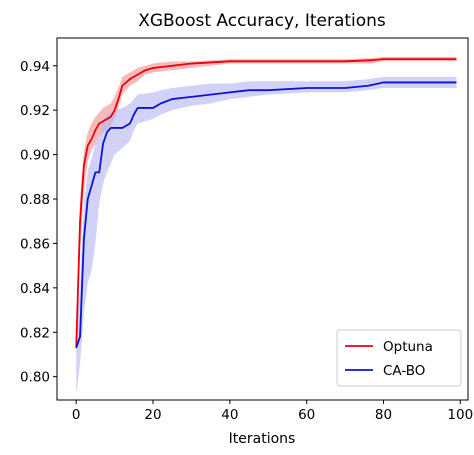 The width and height of the screenshot is (474, 455). I want to click on y-tick-label: 0.92, so click(35, 111).